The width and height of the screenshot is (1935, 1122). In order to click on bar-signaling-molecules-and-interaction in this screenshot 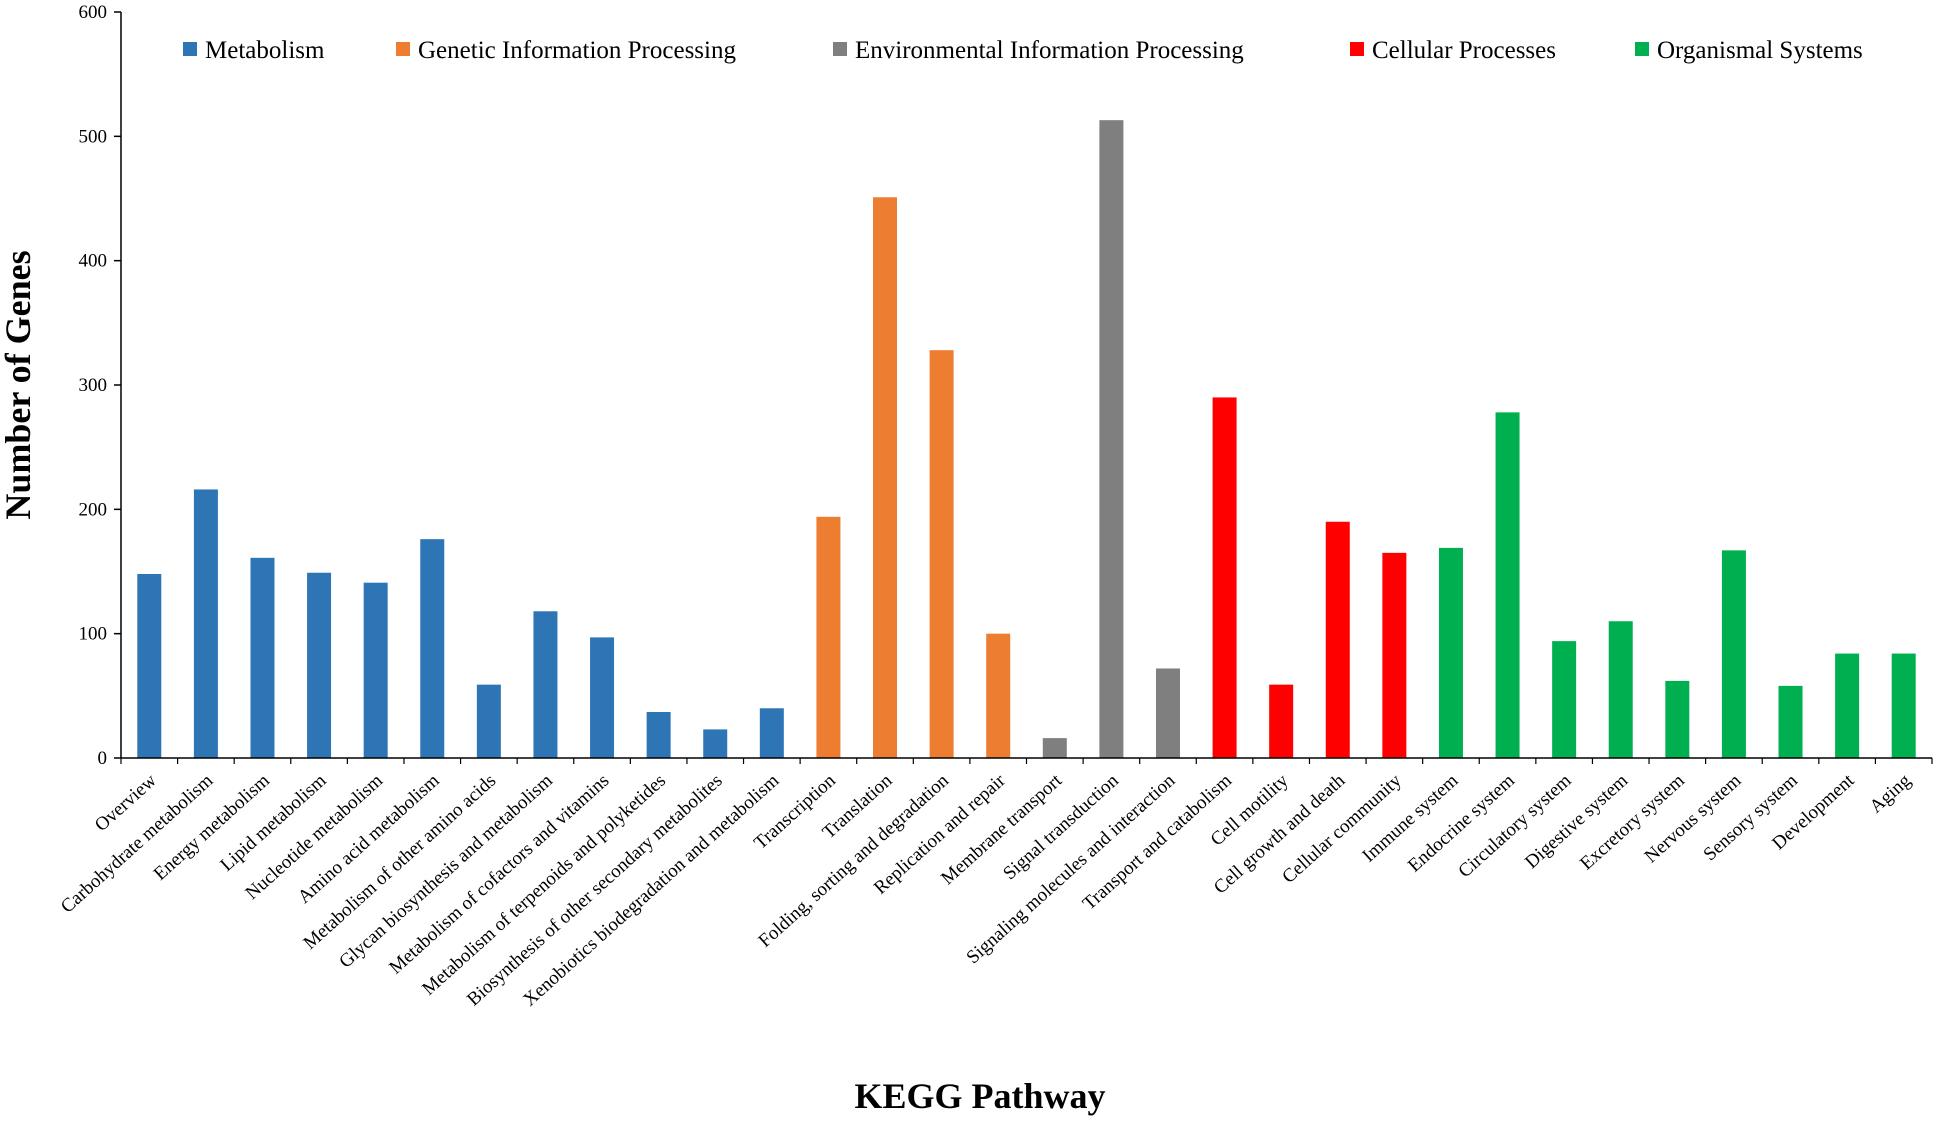, I will do `click(1167, 713)`.